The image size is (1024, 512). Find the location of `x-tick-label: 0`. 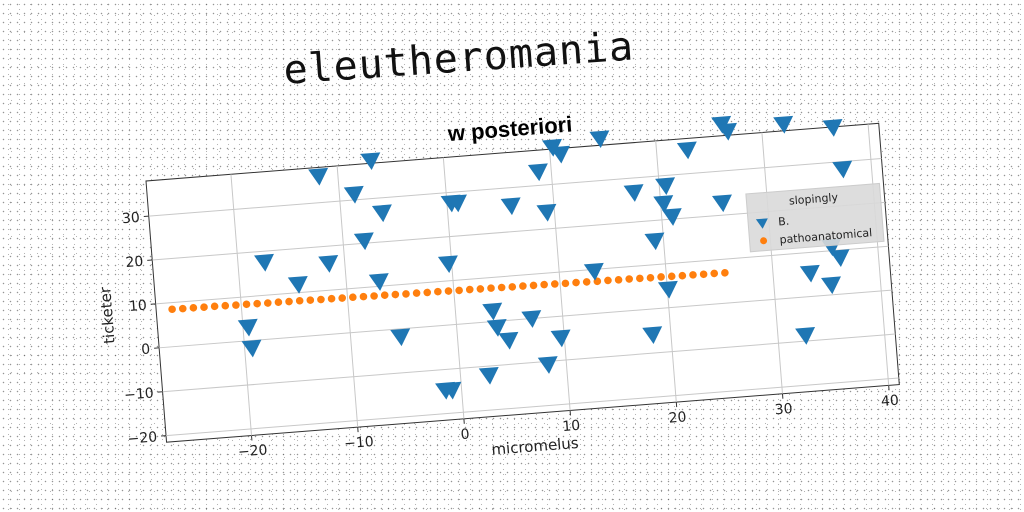

x-tick-label: 0 is located at coordinates (465, 434).